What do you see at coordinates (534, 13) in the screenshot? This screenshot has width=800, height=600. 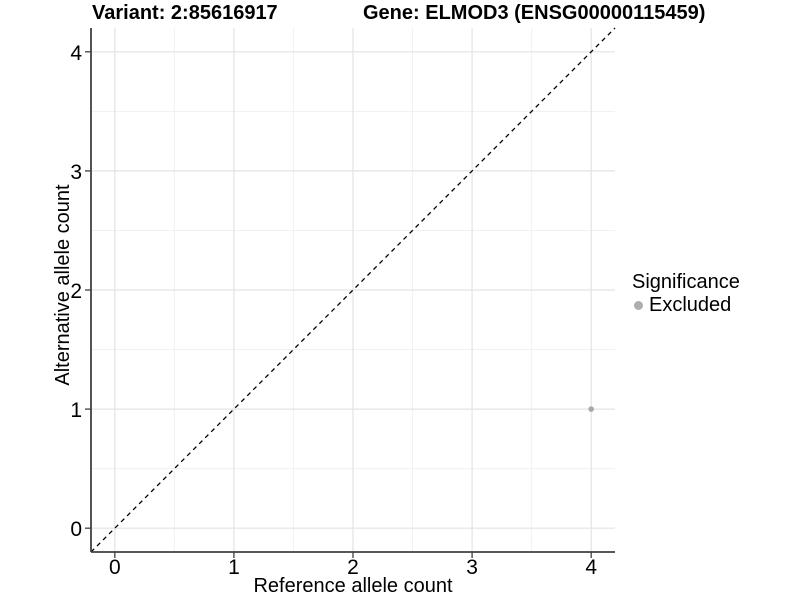 I see `plot-title-gene: Gene: ELMOD3 (ENSG00000115459)` at bounding box center [534, 13].